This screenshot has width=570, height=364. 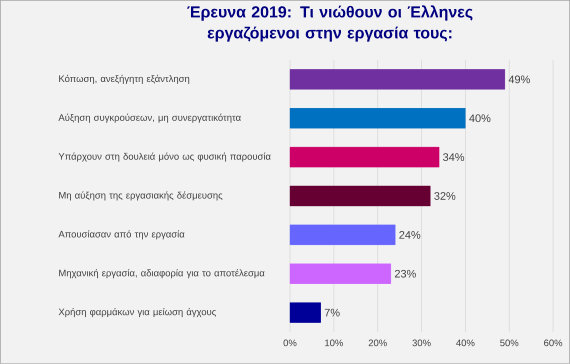 I want to click on x-tick-label: 50%, so click(x=509, y=343).